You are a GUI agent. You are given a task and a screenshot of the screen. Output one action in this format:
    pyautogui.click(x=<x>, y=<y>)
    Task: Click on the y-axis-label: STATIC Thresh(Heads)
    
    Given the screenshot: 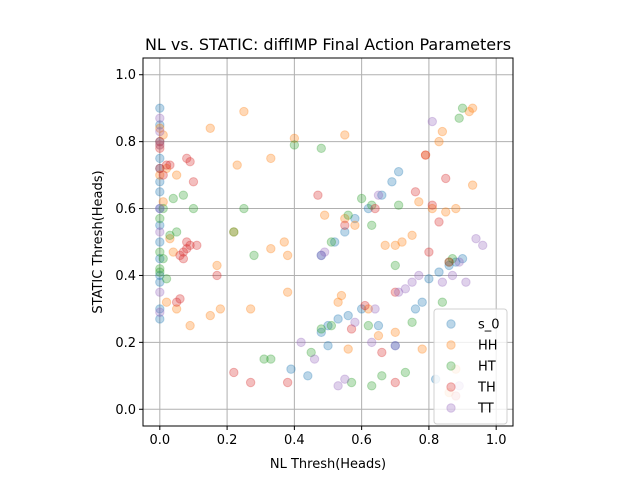 What is the action you would take?
    pyautogui.click(x=98, y=241)
    